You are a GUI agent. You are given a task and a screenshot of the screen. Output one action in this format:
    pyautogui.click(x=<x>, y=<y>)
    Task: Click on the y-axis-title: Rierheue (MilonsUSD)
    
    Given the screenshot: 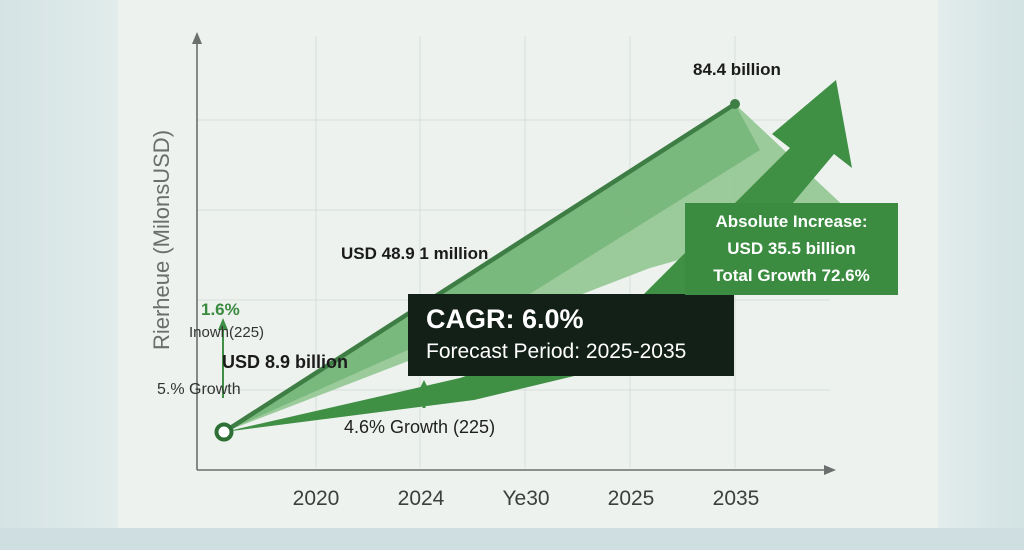 What is the action you would take?
    pyautogui.click(x=161, y=240)
    